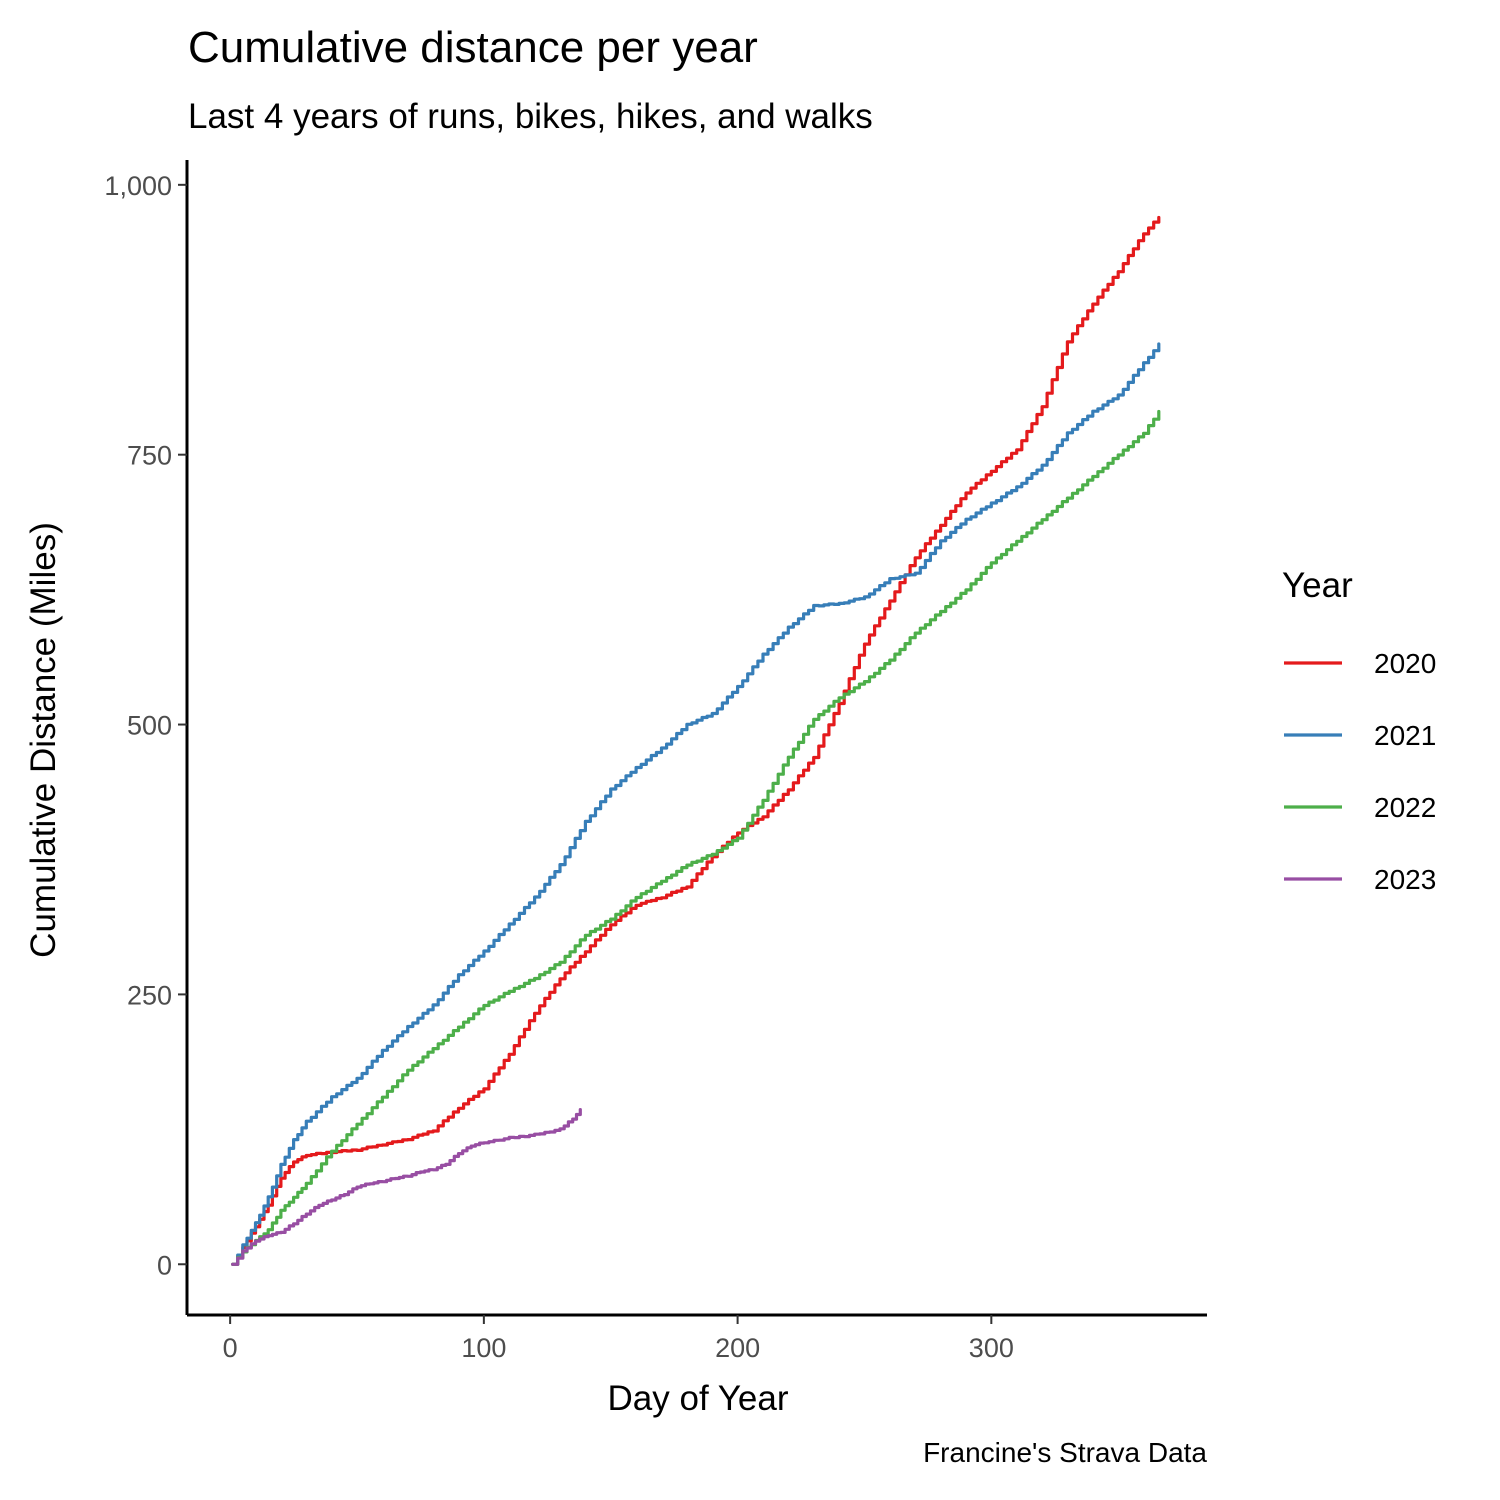 The height and width of the screenshot is (1500, 1500). What do you see at coordinates (698, 1398) in the screenshot?
I see `x-axis-title: Day of Year` at bounding box center [698, 1398].